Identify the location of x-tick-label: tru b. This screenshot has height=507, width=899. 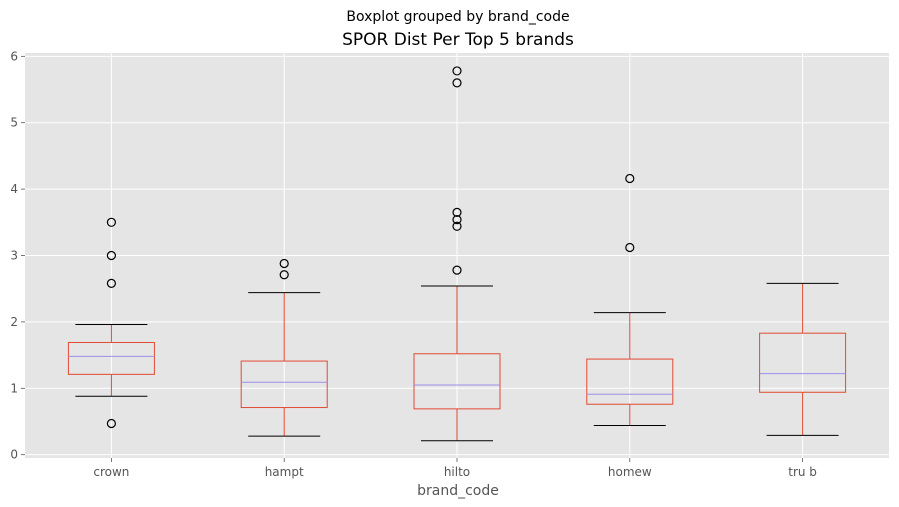
(802, 472).